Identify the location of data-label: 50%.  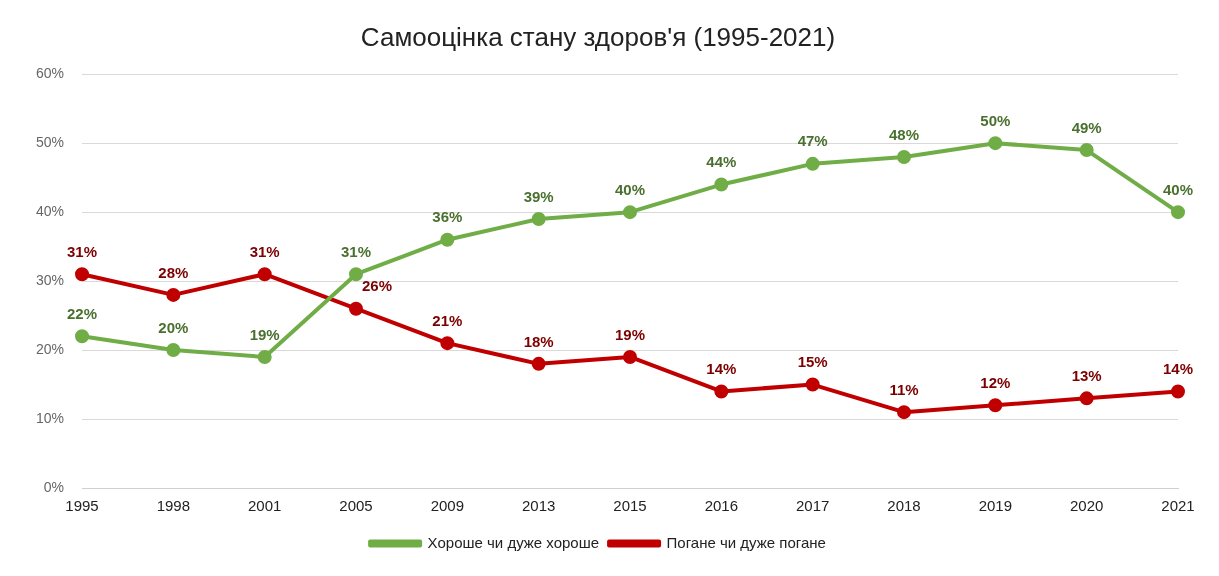
(995, 120).